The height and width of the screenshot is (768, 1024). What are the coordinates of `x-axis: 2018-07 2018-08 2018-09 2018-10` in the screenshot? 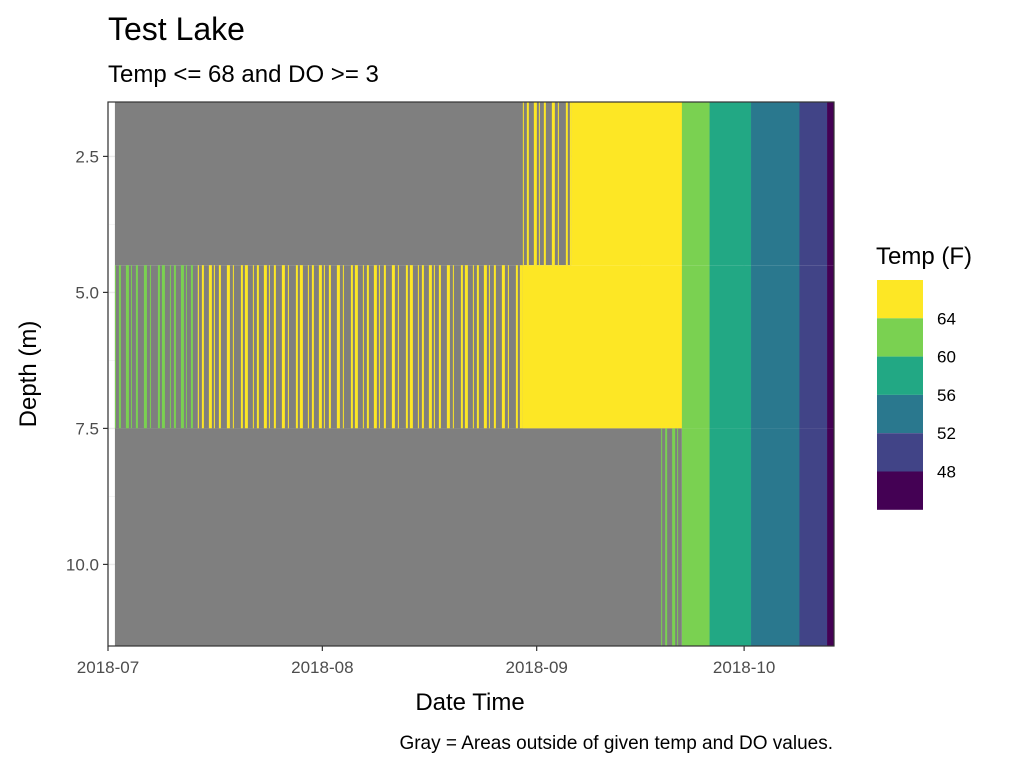 It's located at (426, 661).